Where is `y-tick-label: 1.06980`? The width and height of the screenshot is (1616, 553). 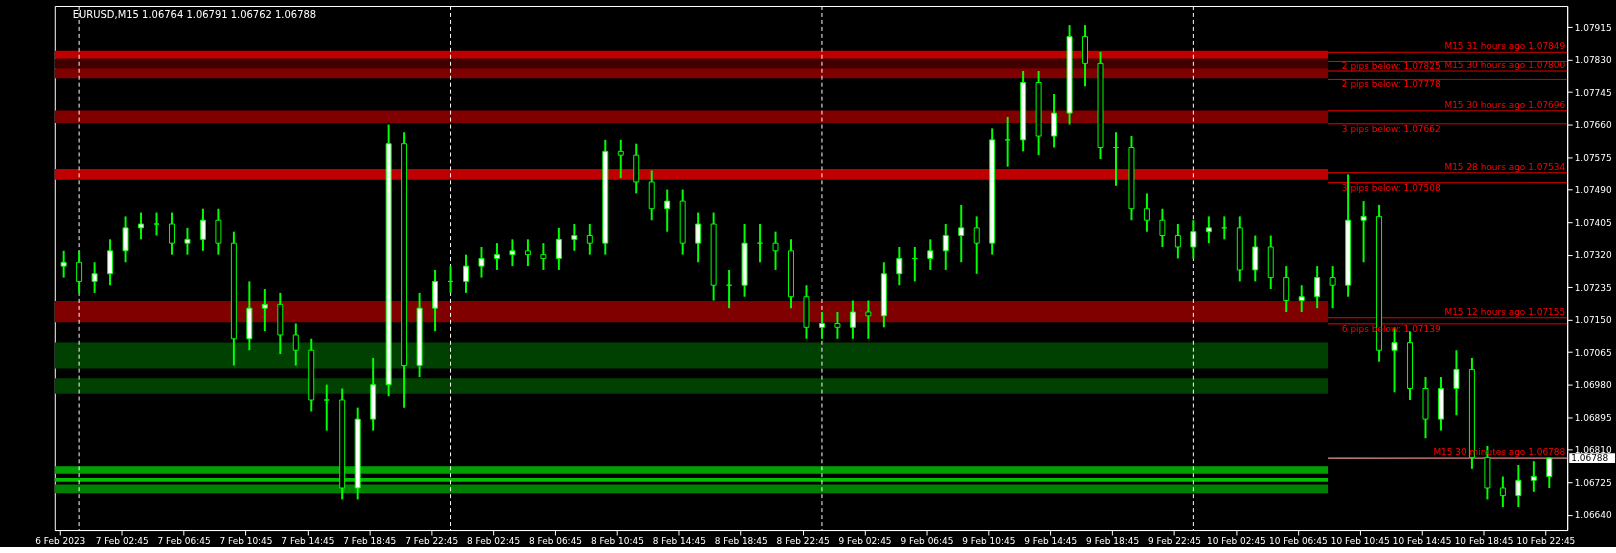
y-tick-label: 1.06980 is located at coordinates (1593, 385).